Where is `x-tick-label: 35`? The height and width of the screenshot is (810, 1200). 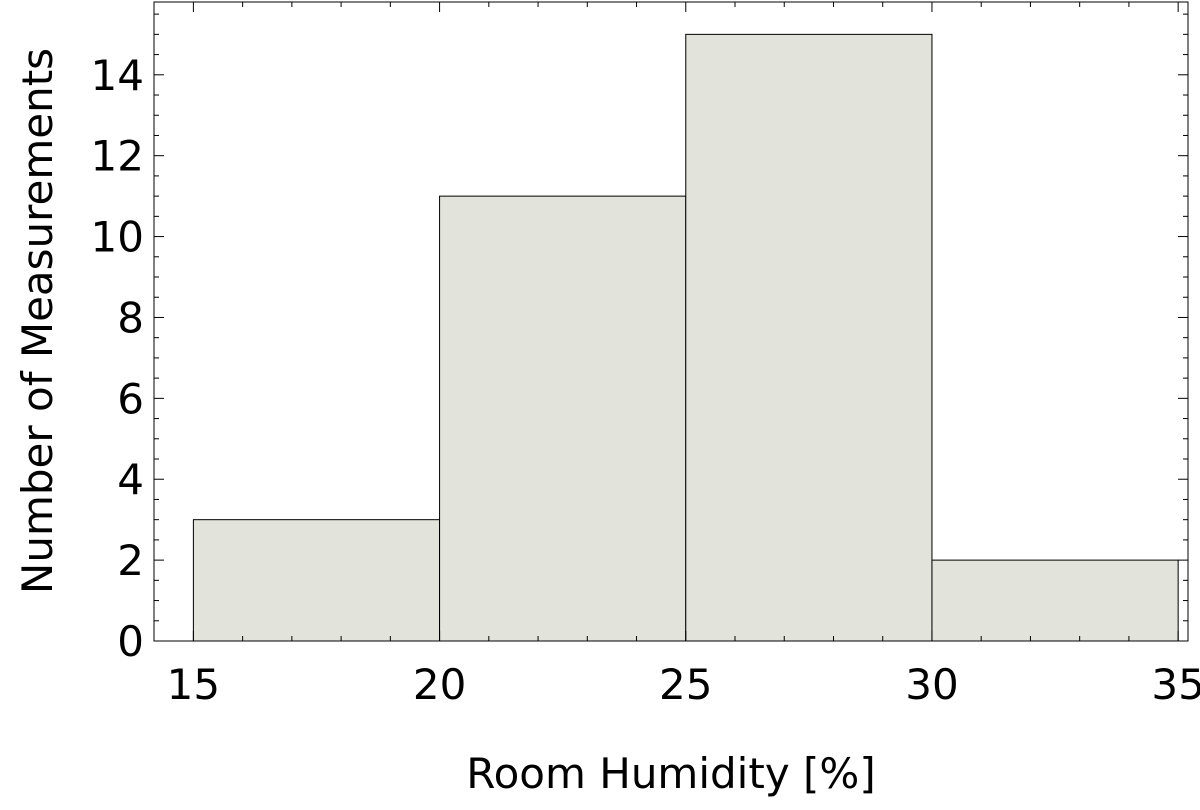
x-tick-label: 35 is located at coordinates (1175, 684).